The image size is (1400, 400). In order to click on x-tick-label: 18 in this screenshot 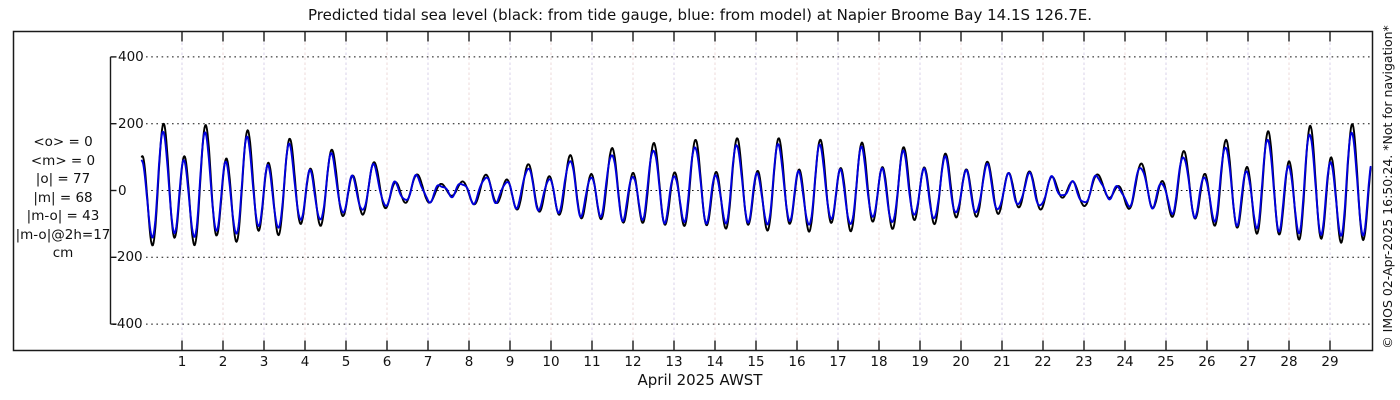, I will do `click(879, 362)`.